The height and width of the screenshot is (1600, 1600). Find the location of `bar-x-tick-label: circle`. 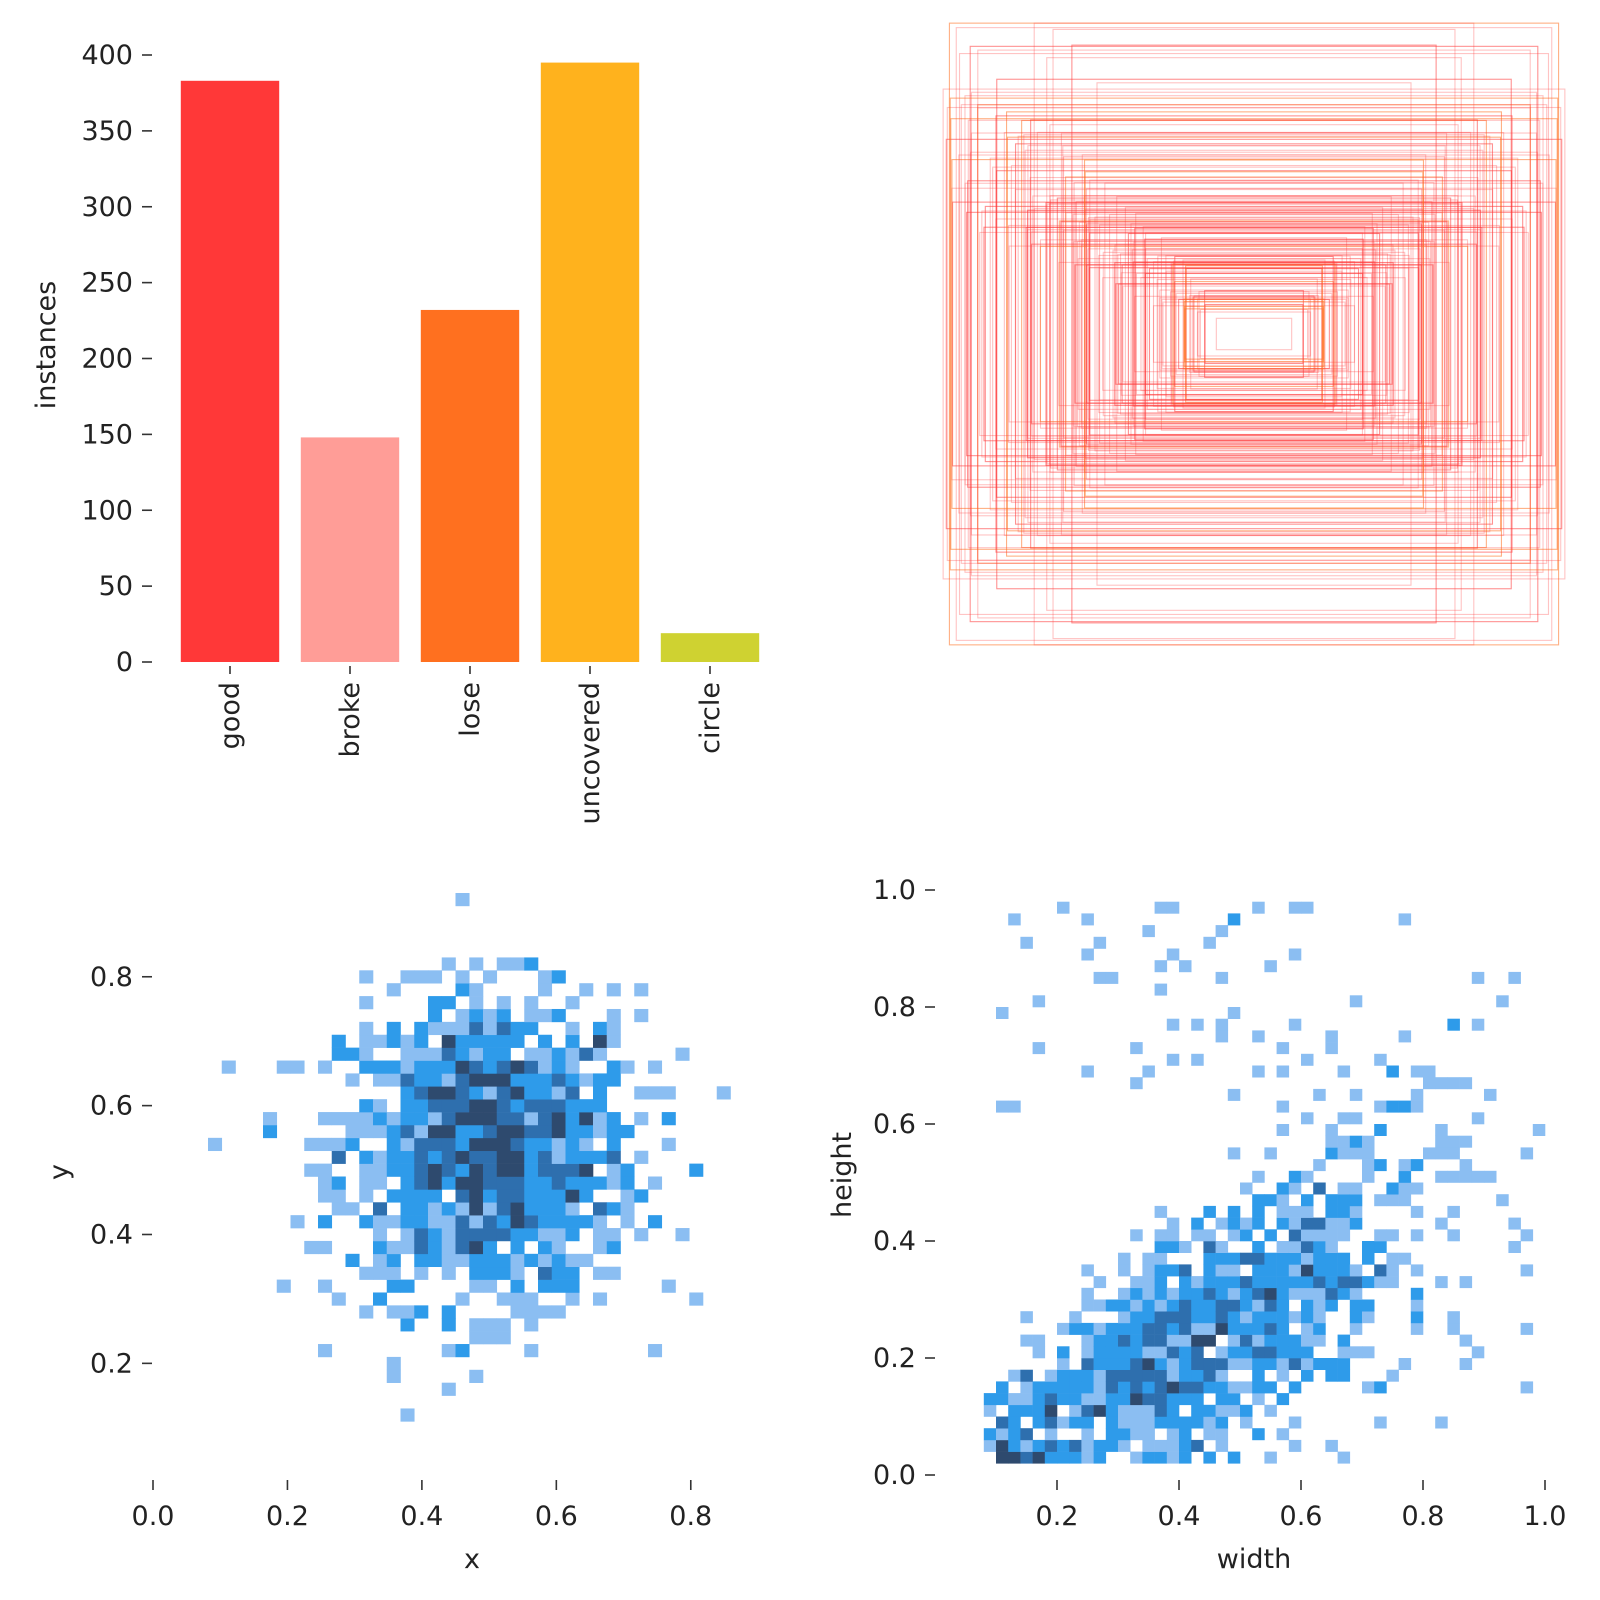

bar-x-tick-label: circle is located at coordinates (710, 718).